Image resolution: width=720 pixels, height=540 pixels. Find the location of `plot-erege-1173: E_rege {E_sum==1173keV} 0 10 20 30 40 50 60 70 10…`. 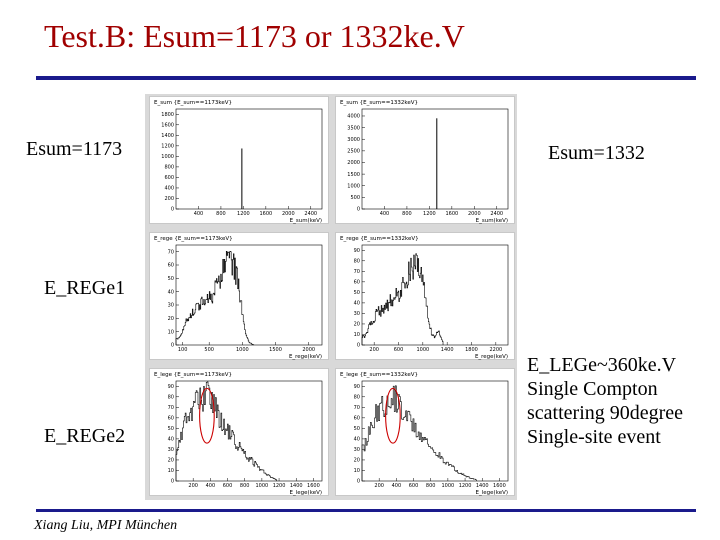

plot-erege-1173: E_rege {E_sum==1173keV} 0 10 20 30 40 50 60 70 10… is located at coordinates (239, 296).